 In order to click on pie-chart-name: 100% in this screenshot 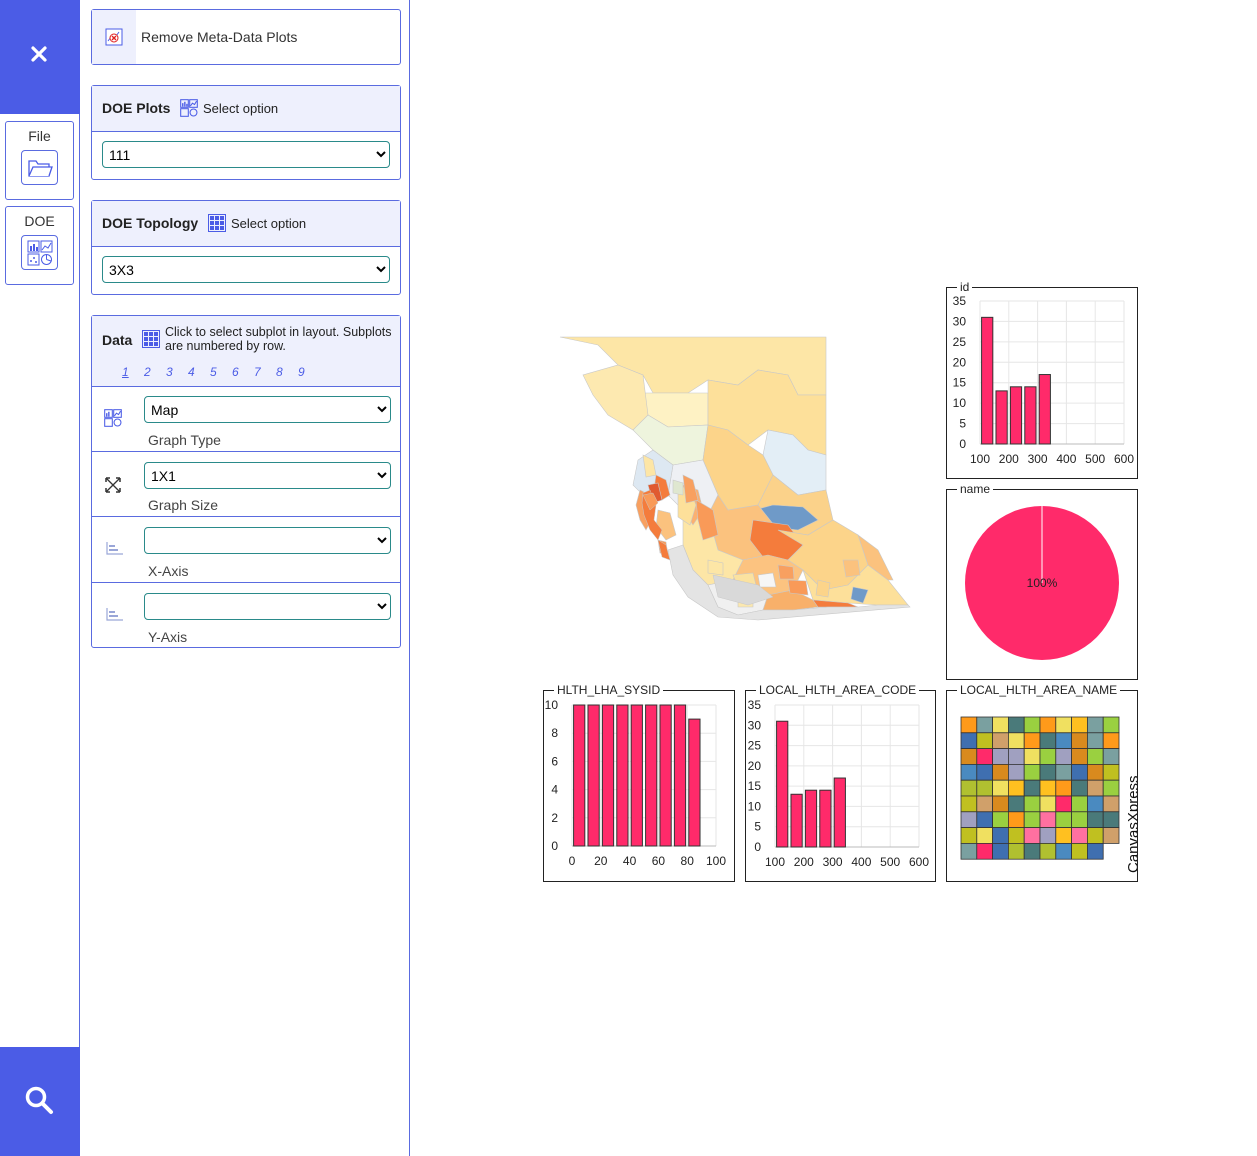, I will do `click(1042, 583)`.